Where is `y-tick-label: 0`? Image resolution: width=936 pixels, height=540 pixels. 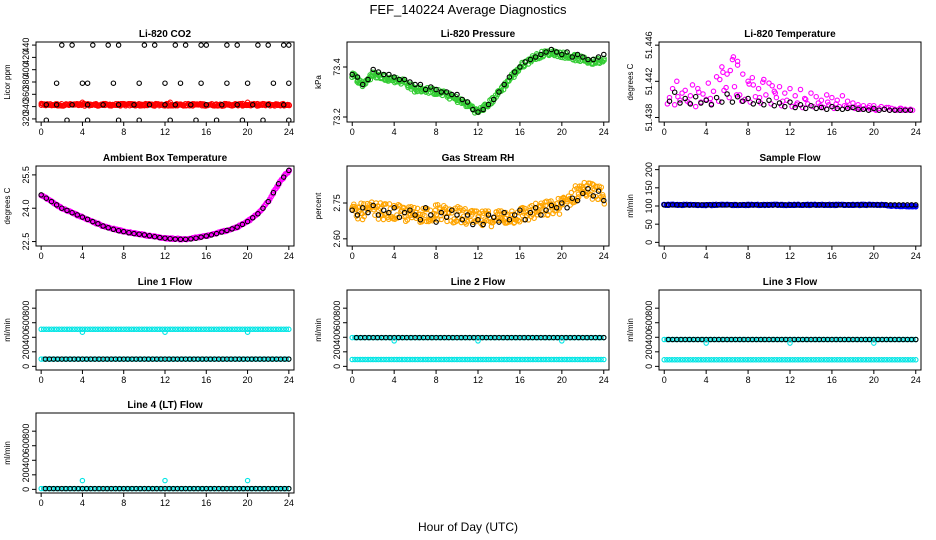 y-tick-label: 0 is located at coordinates (649, 242).